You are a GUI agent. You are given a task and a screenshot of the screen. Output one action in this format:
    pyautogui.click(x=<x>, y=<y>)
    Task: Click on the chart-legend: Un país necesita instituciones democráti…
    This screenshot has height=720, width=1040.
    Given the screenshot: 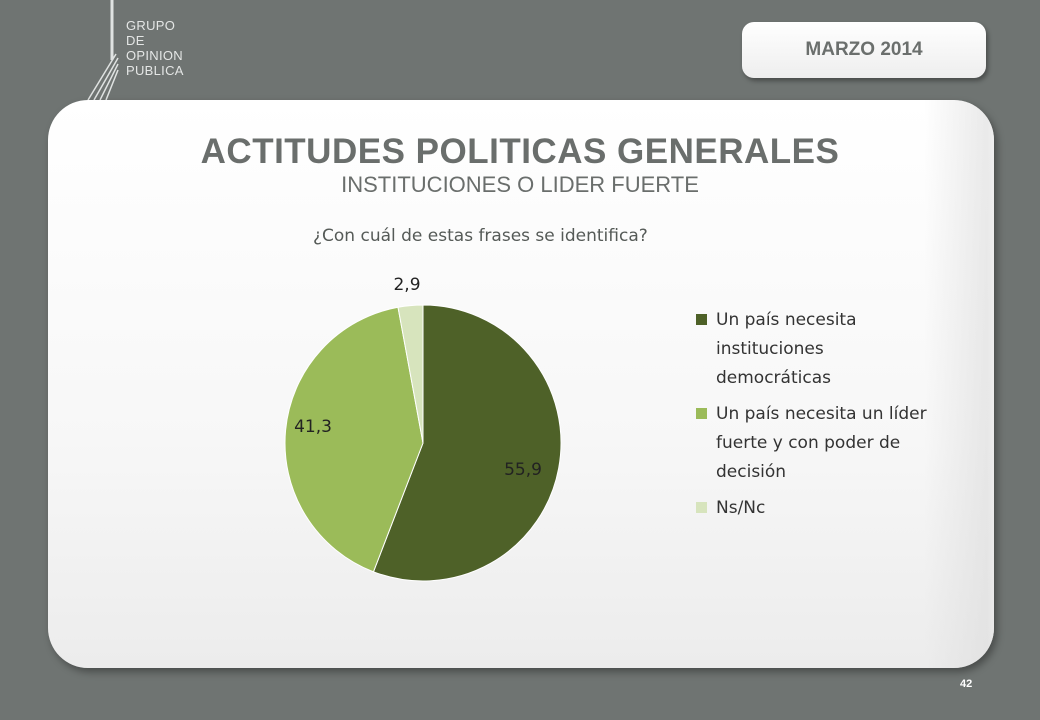 What is the action you would take?
    pyautogui.click(x=826, y=418)
    